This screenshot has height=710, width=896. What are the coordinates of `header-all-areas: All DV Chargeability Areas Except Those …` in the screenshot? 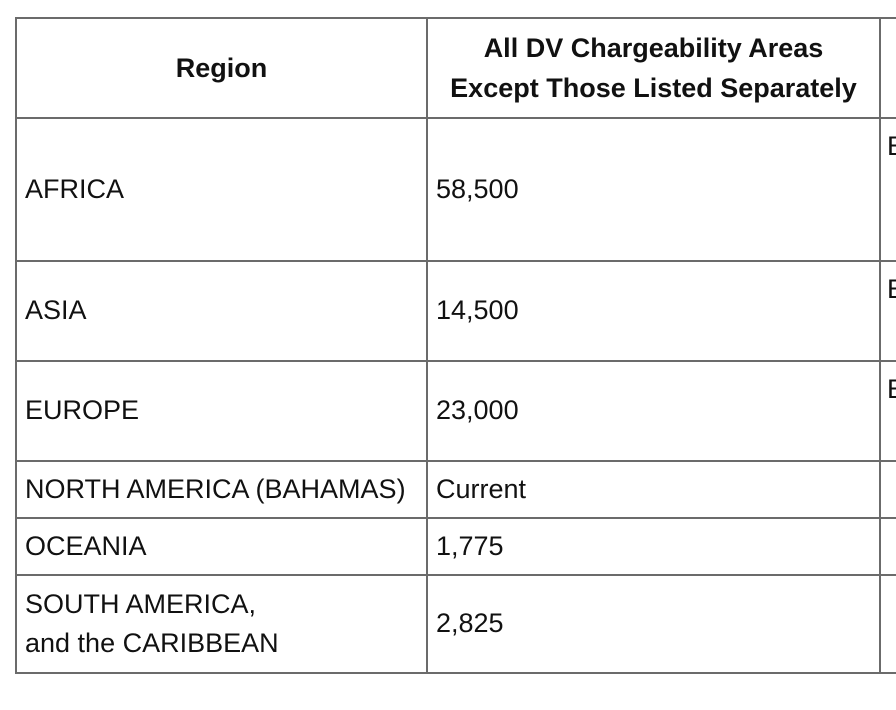 It's located at (653, 68).